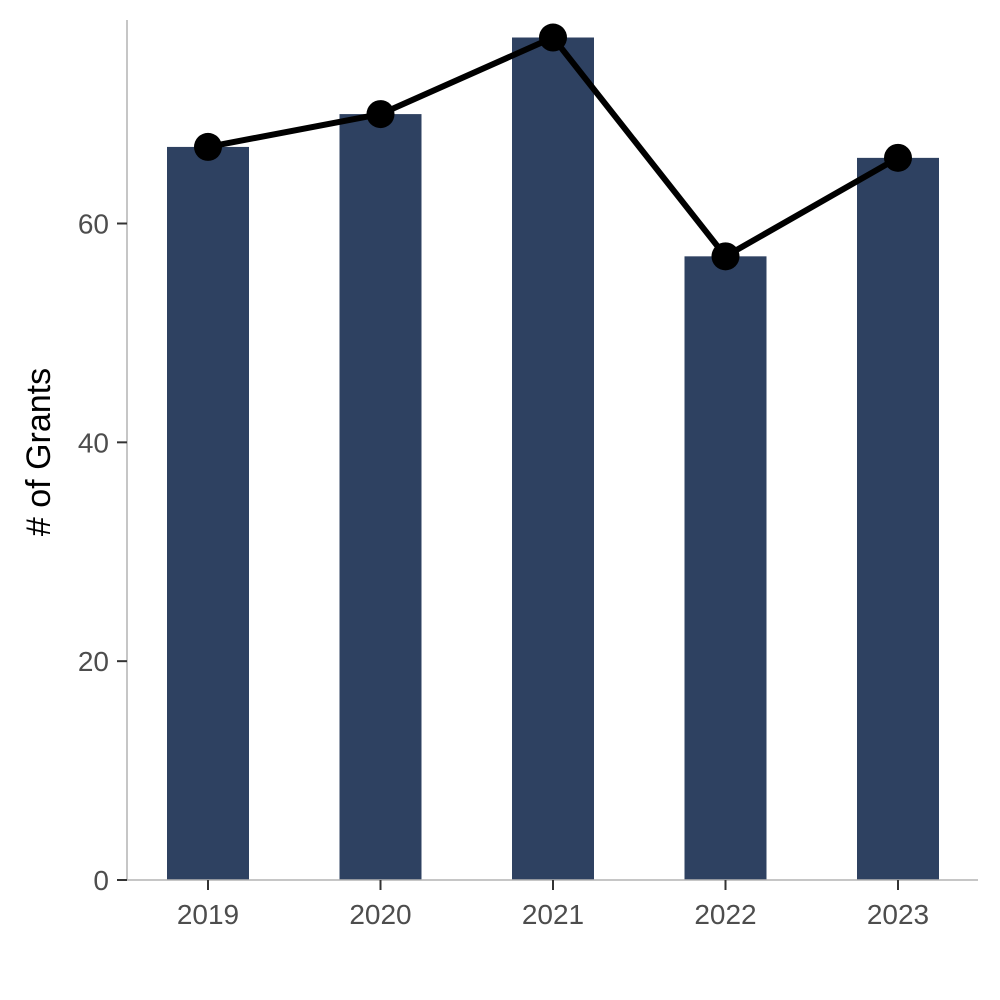  I want to click on y-tick-label: 20, so click(93, 661).